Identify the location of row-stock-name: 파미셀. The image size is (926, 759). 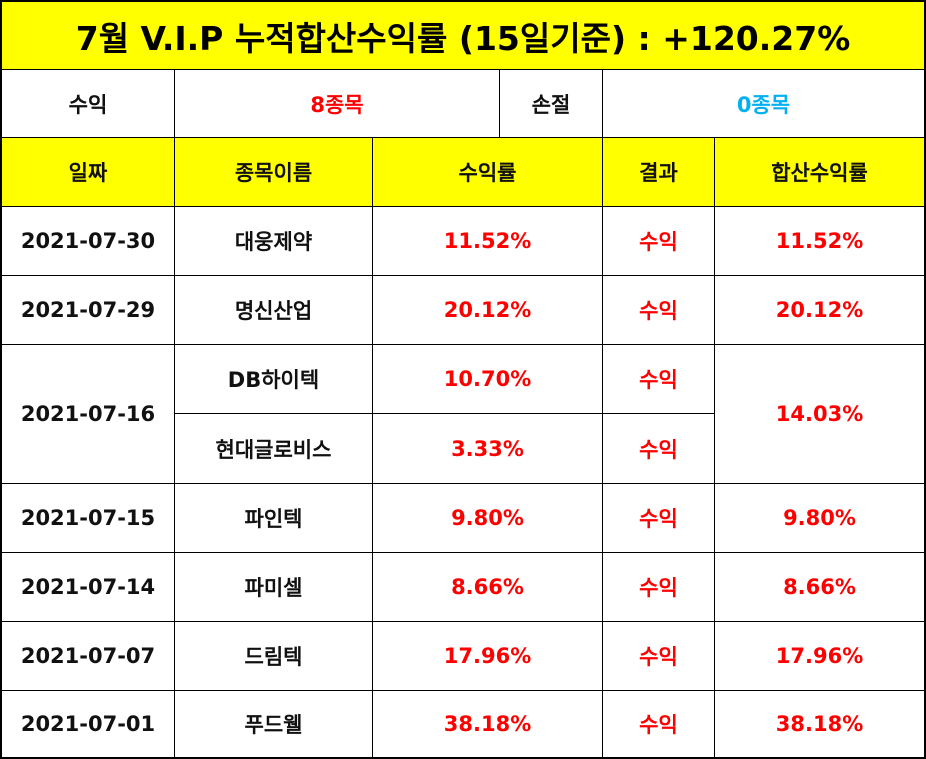
(273, 587).